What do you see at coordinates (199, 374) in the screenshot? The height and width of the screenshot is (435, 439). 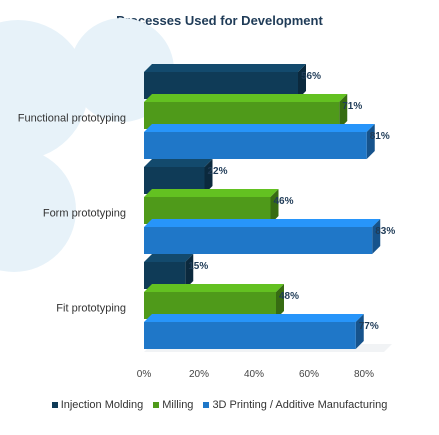 I see `x-tick-label: 20%` at bounding box center [199, 374].